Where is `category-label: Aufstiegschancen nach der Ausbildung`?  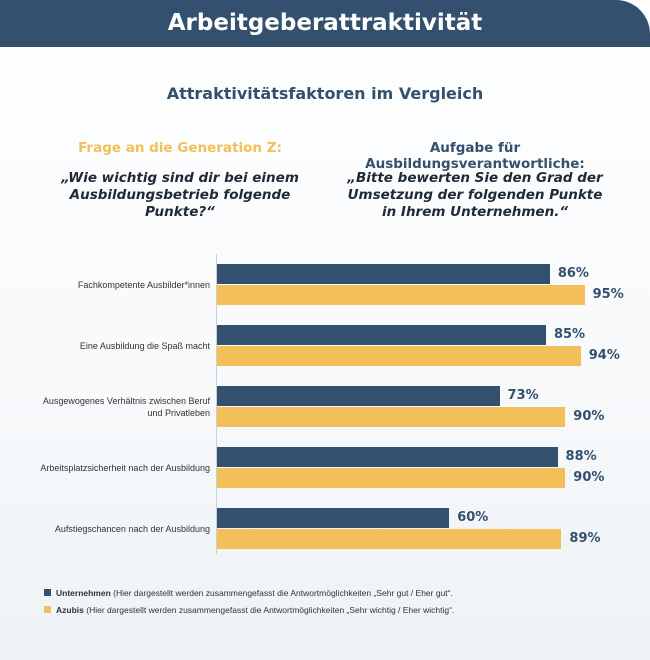 category-label: Aufstiegschancen nach der Ausbildung is located at coordinates (132, 528).